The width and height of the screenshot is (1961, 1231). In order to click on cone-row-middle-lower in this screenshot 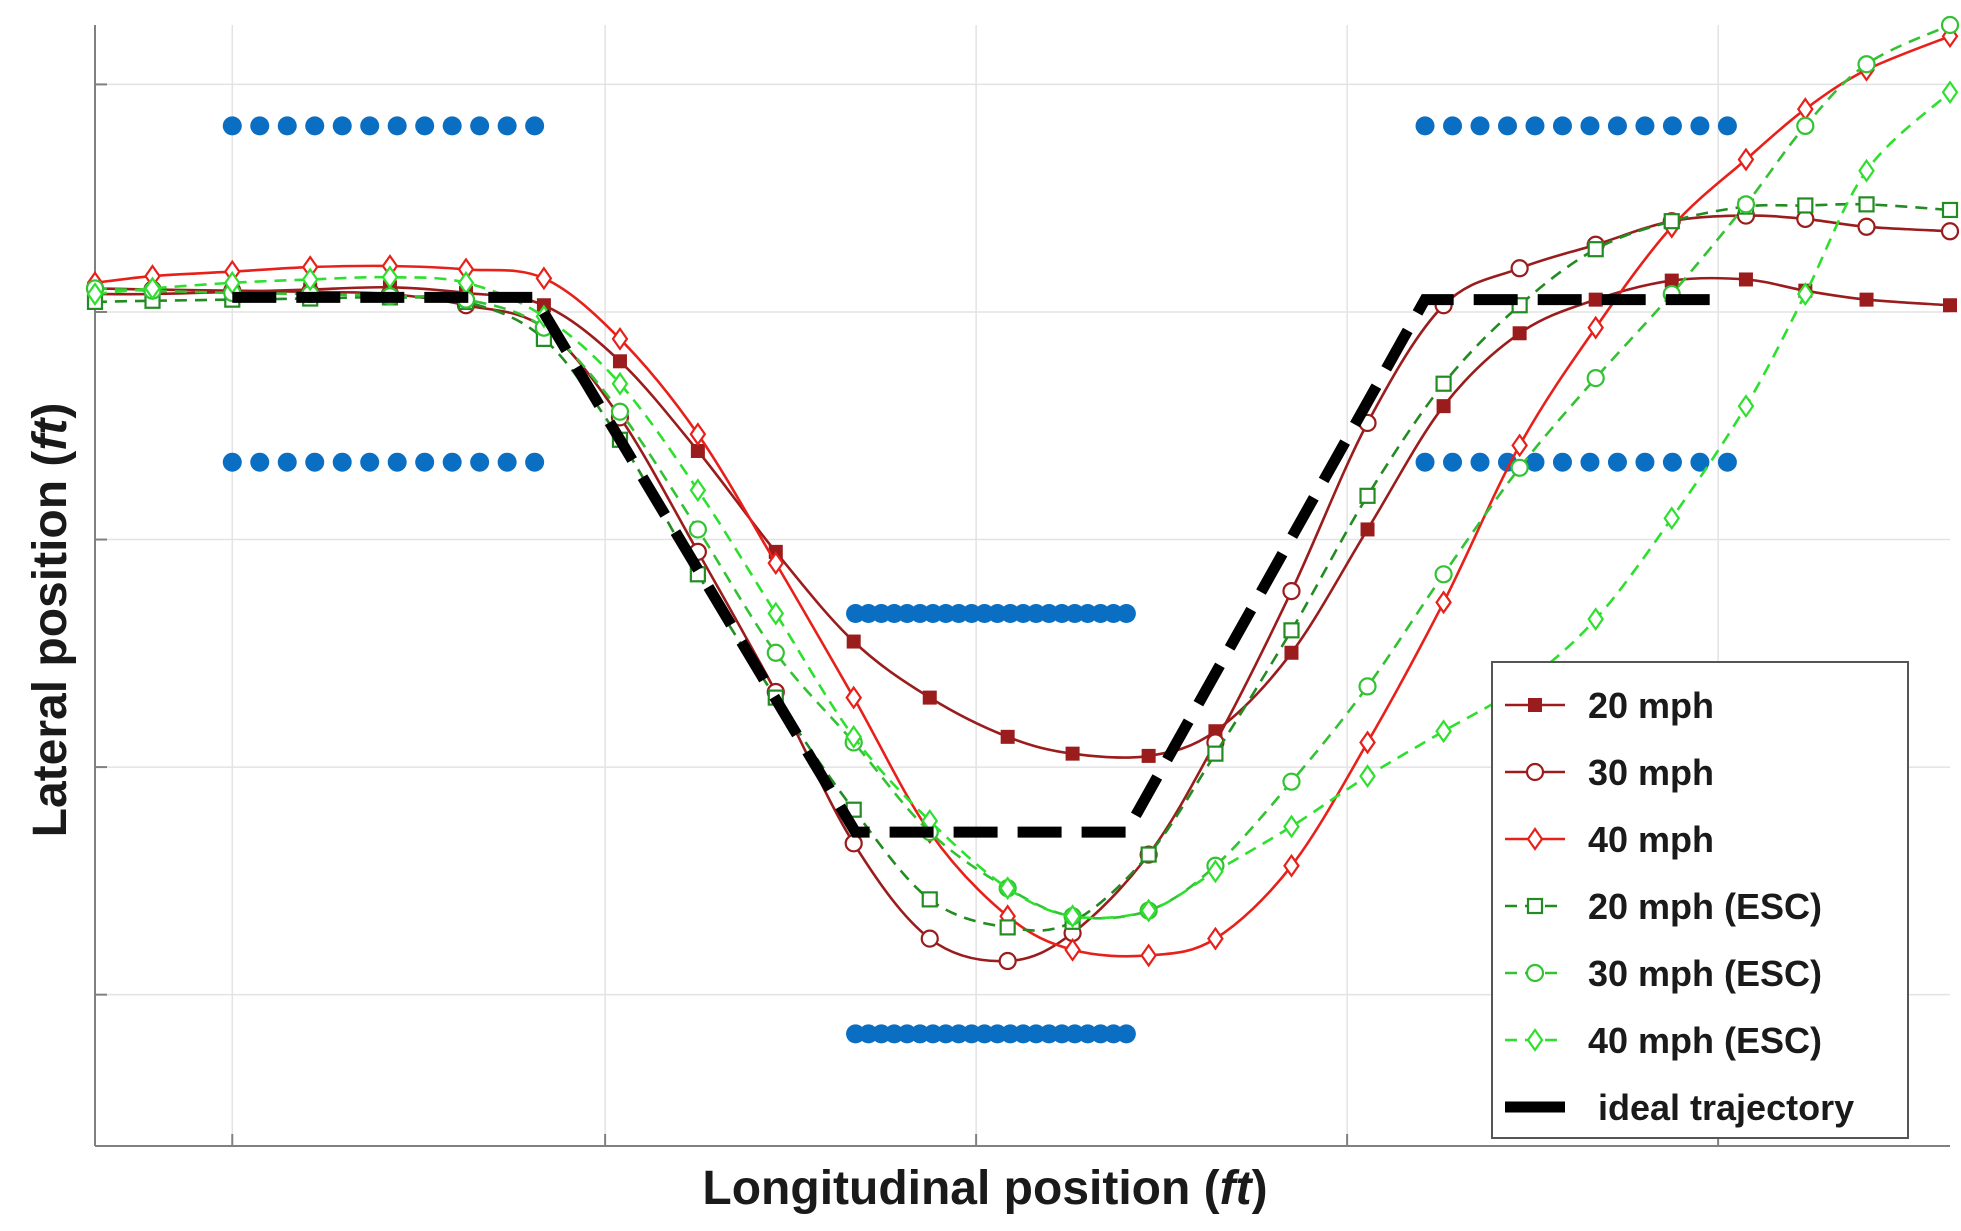, I will do `click(991, 1034)`.